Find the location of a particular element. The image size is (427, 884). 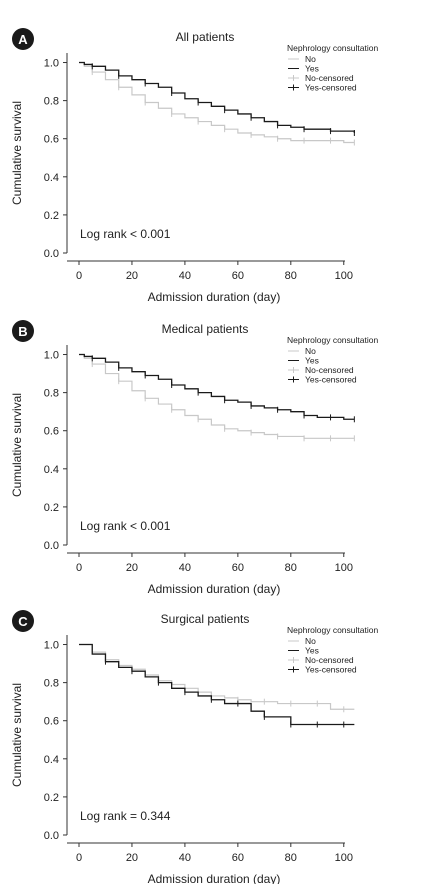

chart-title: Medical patients is located at coordinates (205, 329).